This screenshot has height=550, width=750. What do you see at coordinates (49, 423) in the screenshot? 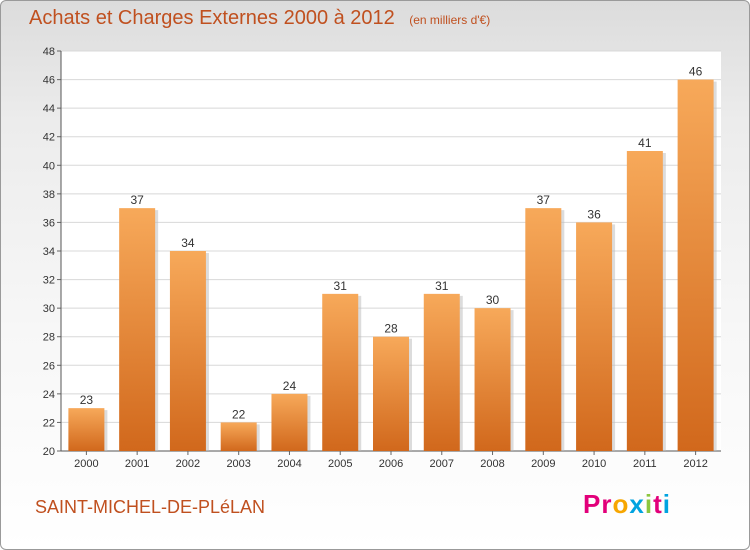
I see `y-tick-label: 22` at bounding box center [49, 423].